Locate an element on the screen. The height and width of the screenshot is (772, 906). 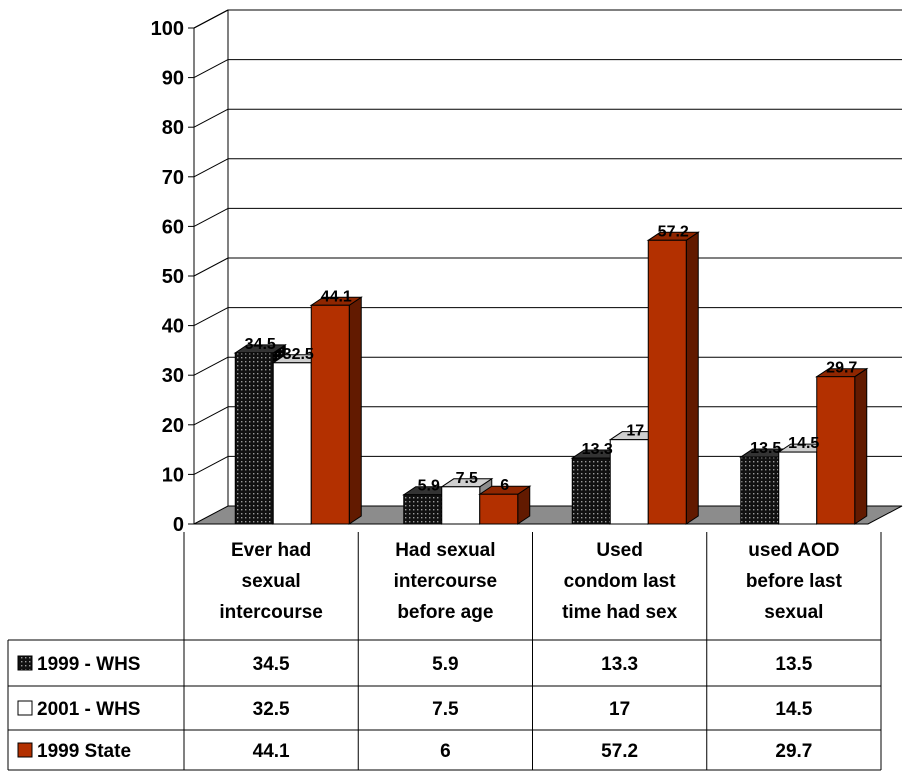
y-tick-label: 80 is located at coordinates (173, 128).